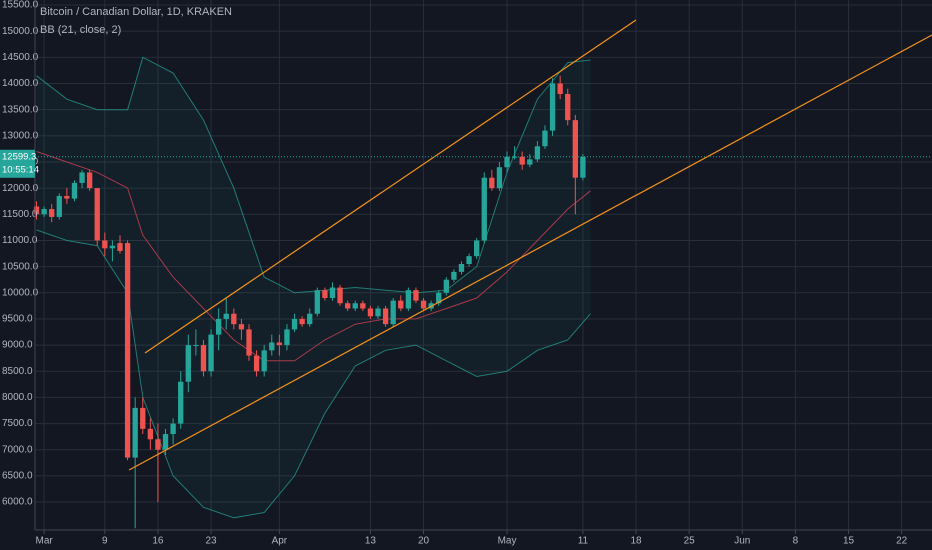 This screenshot has height=550, width=932. Describe the element at coordinates (20, 57) in the screenshot. I see `y-tick-label: 14500.0` at that location.